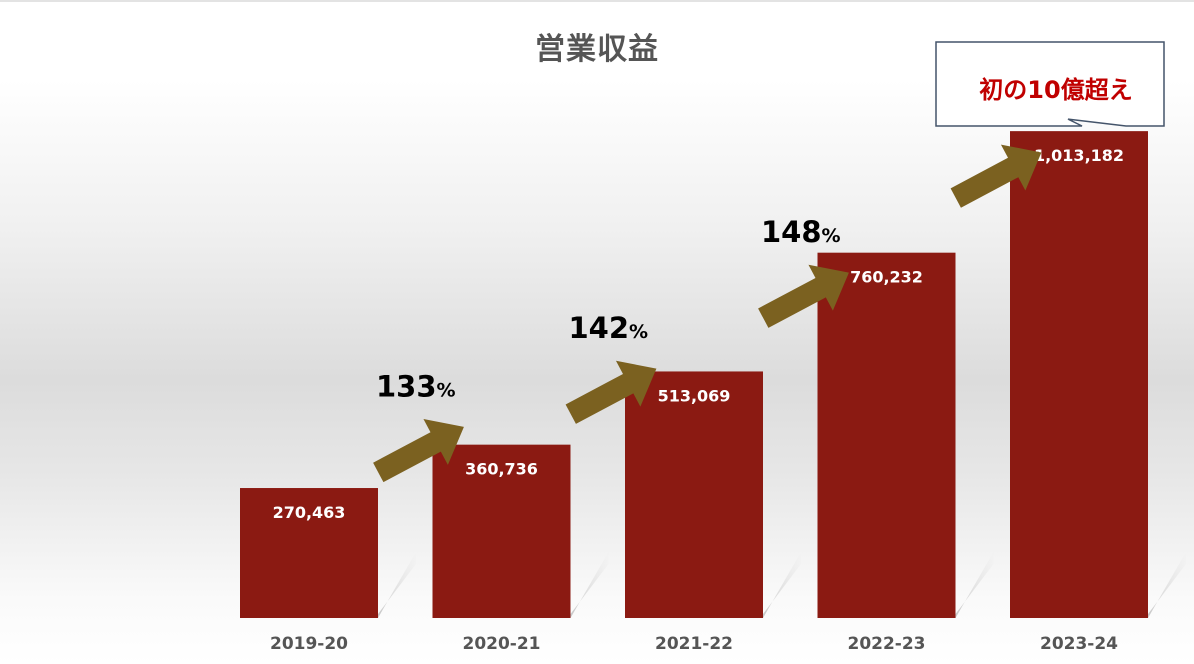  Describe the element at coordinates (886, 277) in the screenshot. I see `bar-value-label: 760,232` at that location.